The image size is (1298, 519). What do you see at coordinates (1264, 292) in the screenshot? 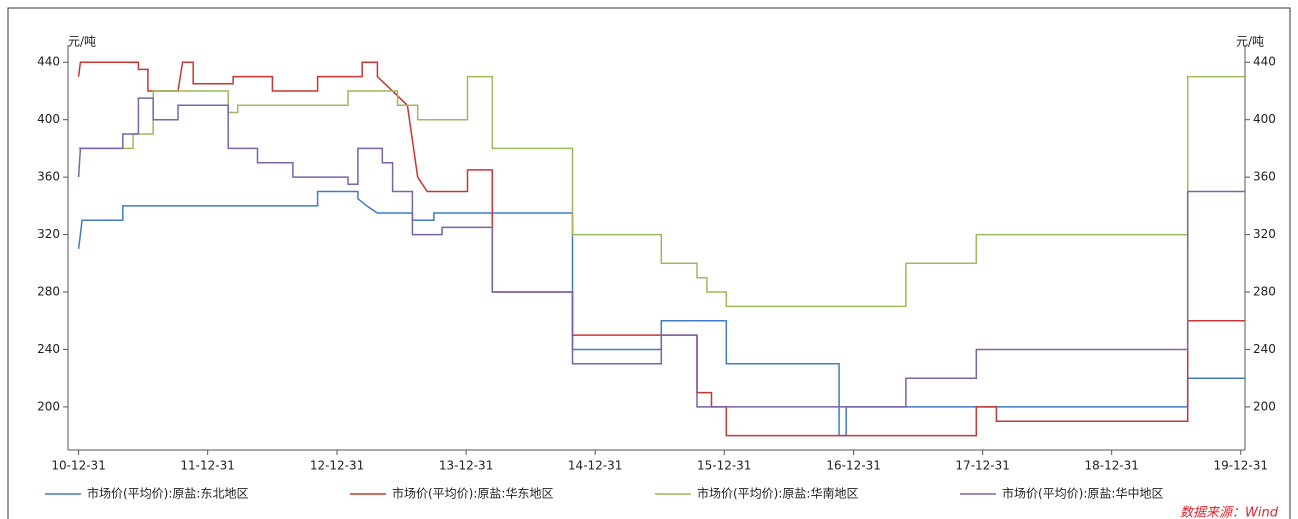
I see `y2-tick-label: 280` at bounding box center [1264, 292].